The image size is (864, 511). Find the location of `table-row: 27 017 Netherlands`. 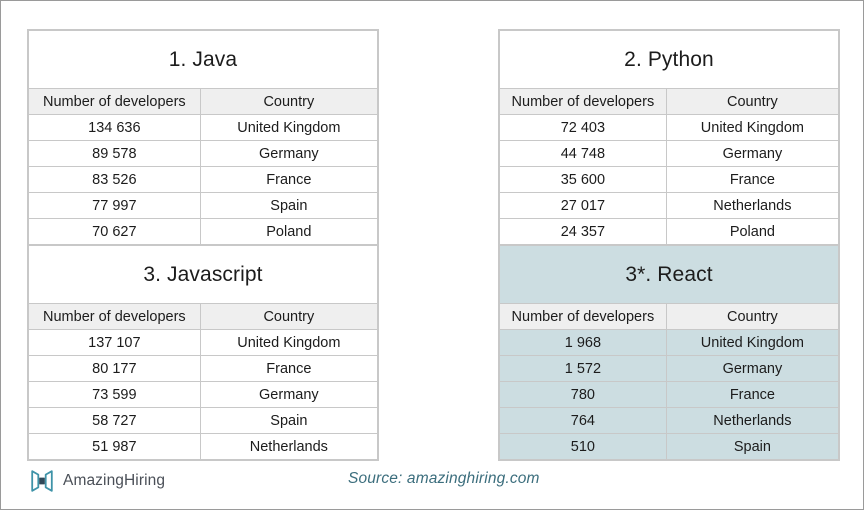

table-row: 27 017 Netherlands is located at coordinates (669, 205).